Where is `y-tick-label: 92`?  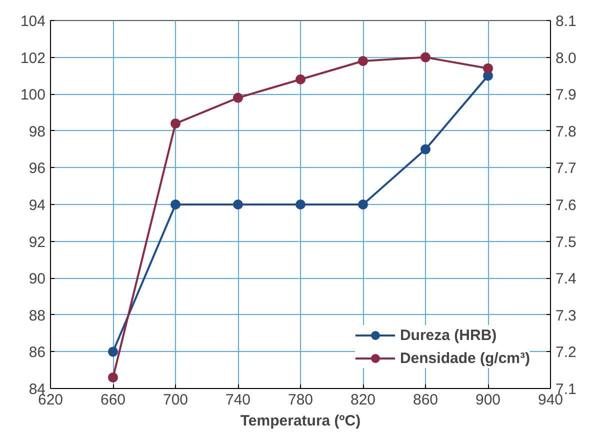
y-tick-label: 92 is located at coordinates (37, 242).